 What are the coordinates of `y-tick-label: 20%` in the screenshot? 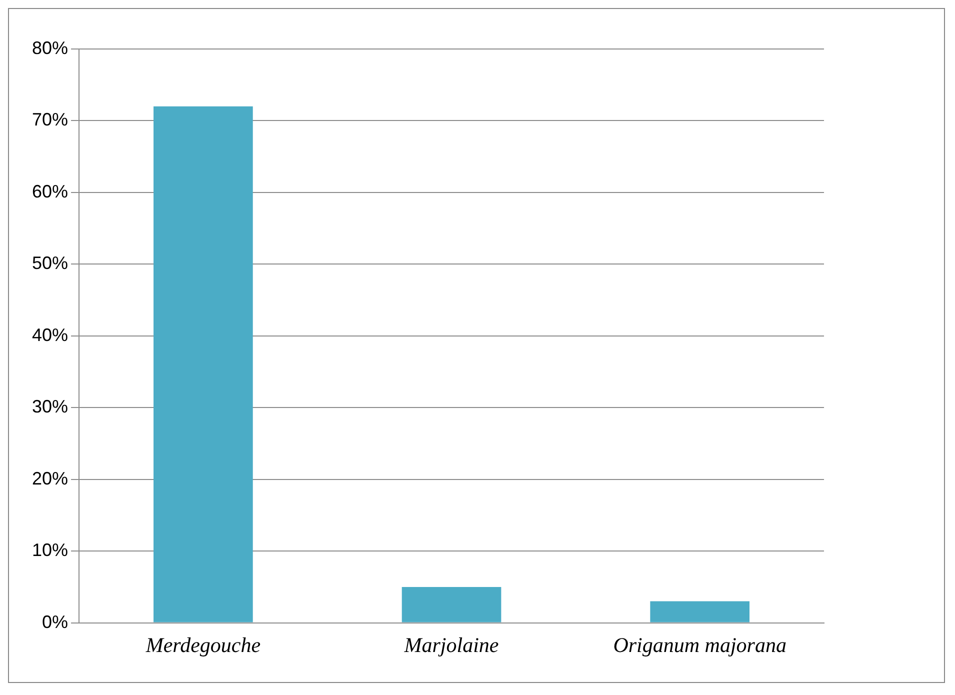 It's located at (50, 478).